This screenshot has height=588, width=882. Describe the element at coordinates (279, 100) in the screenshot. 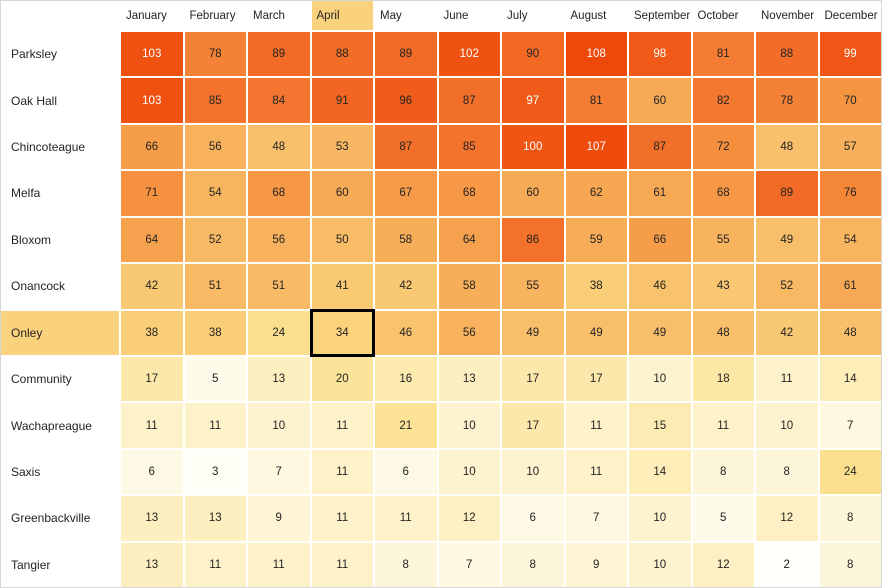

I see `heatmap-cell-oak-hall-march: 84` at that location.